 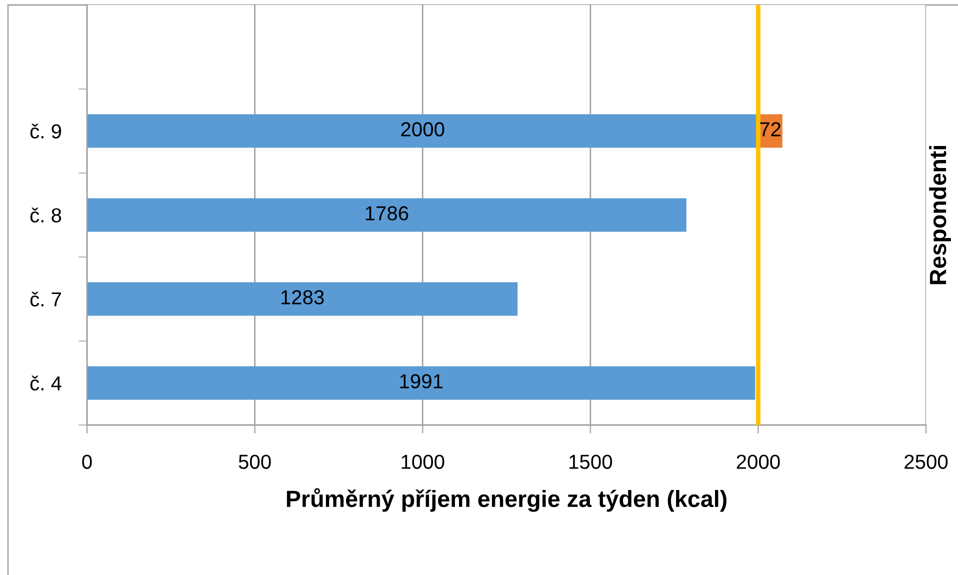 What do you see at coordinates (940, 215) in the screenshot?
I see `y-axis-title: Respondenti` at bounding box center [940, 215].